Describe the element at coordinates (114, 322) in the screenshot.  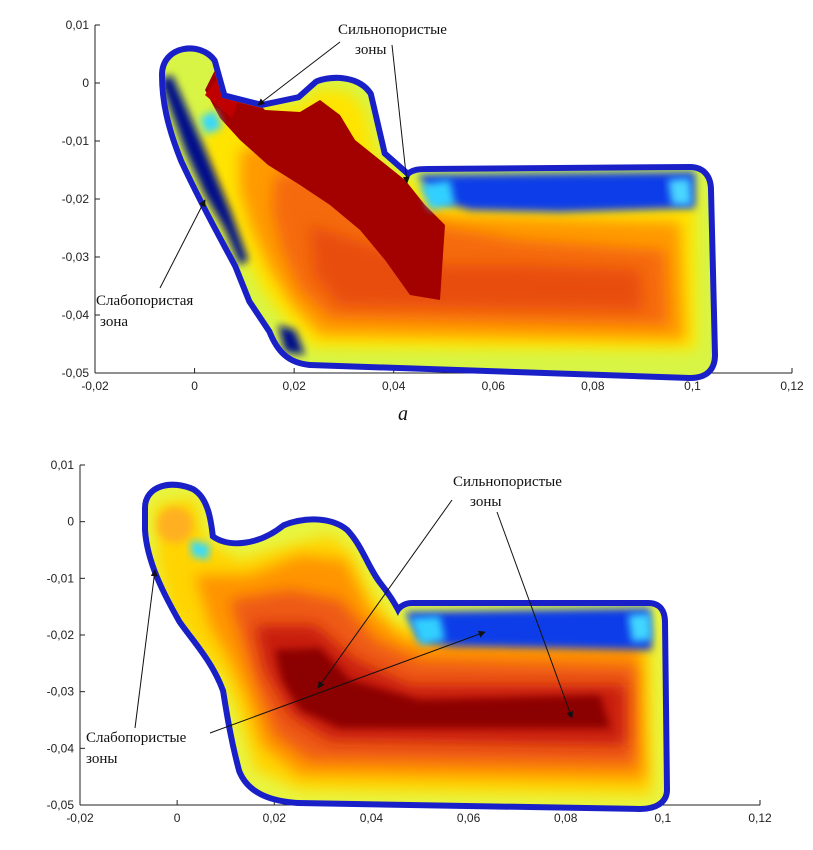
I see `annotation-weak-a-line2: зона` at that location.